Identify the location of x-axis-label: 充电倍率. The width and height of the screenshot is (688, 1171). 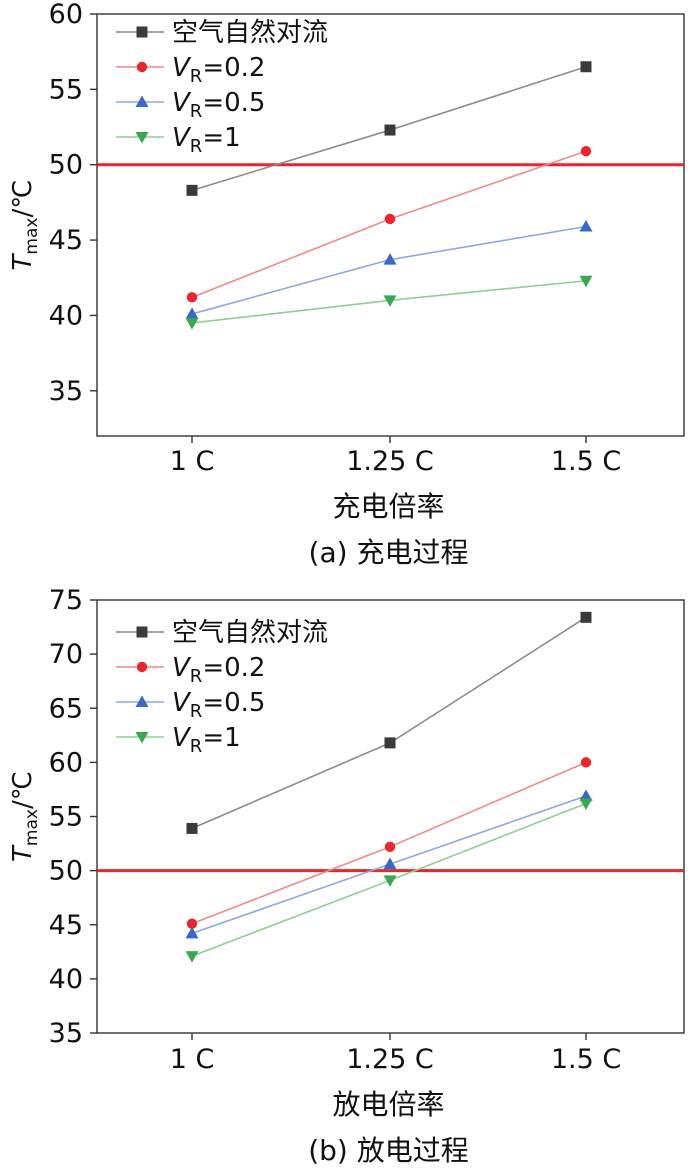
(388, 506).